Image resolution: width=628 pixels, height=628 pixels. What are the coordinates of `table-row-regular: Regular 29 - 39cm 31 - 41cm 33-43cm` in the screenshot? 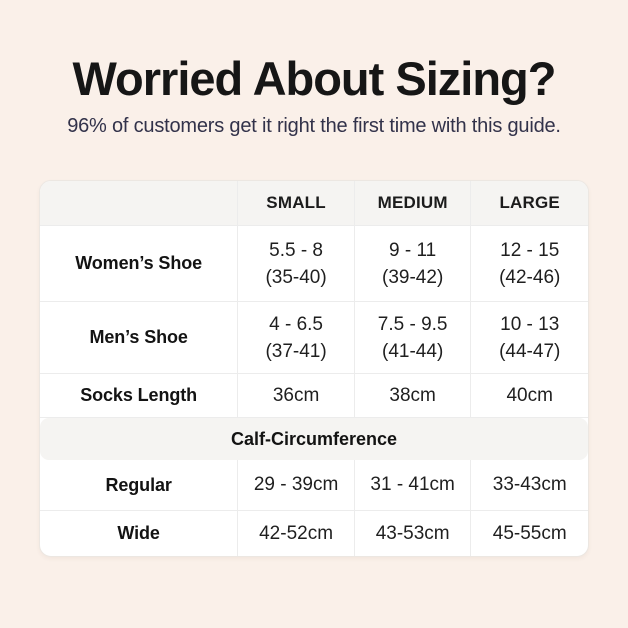 It's located at (314, 485).